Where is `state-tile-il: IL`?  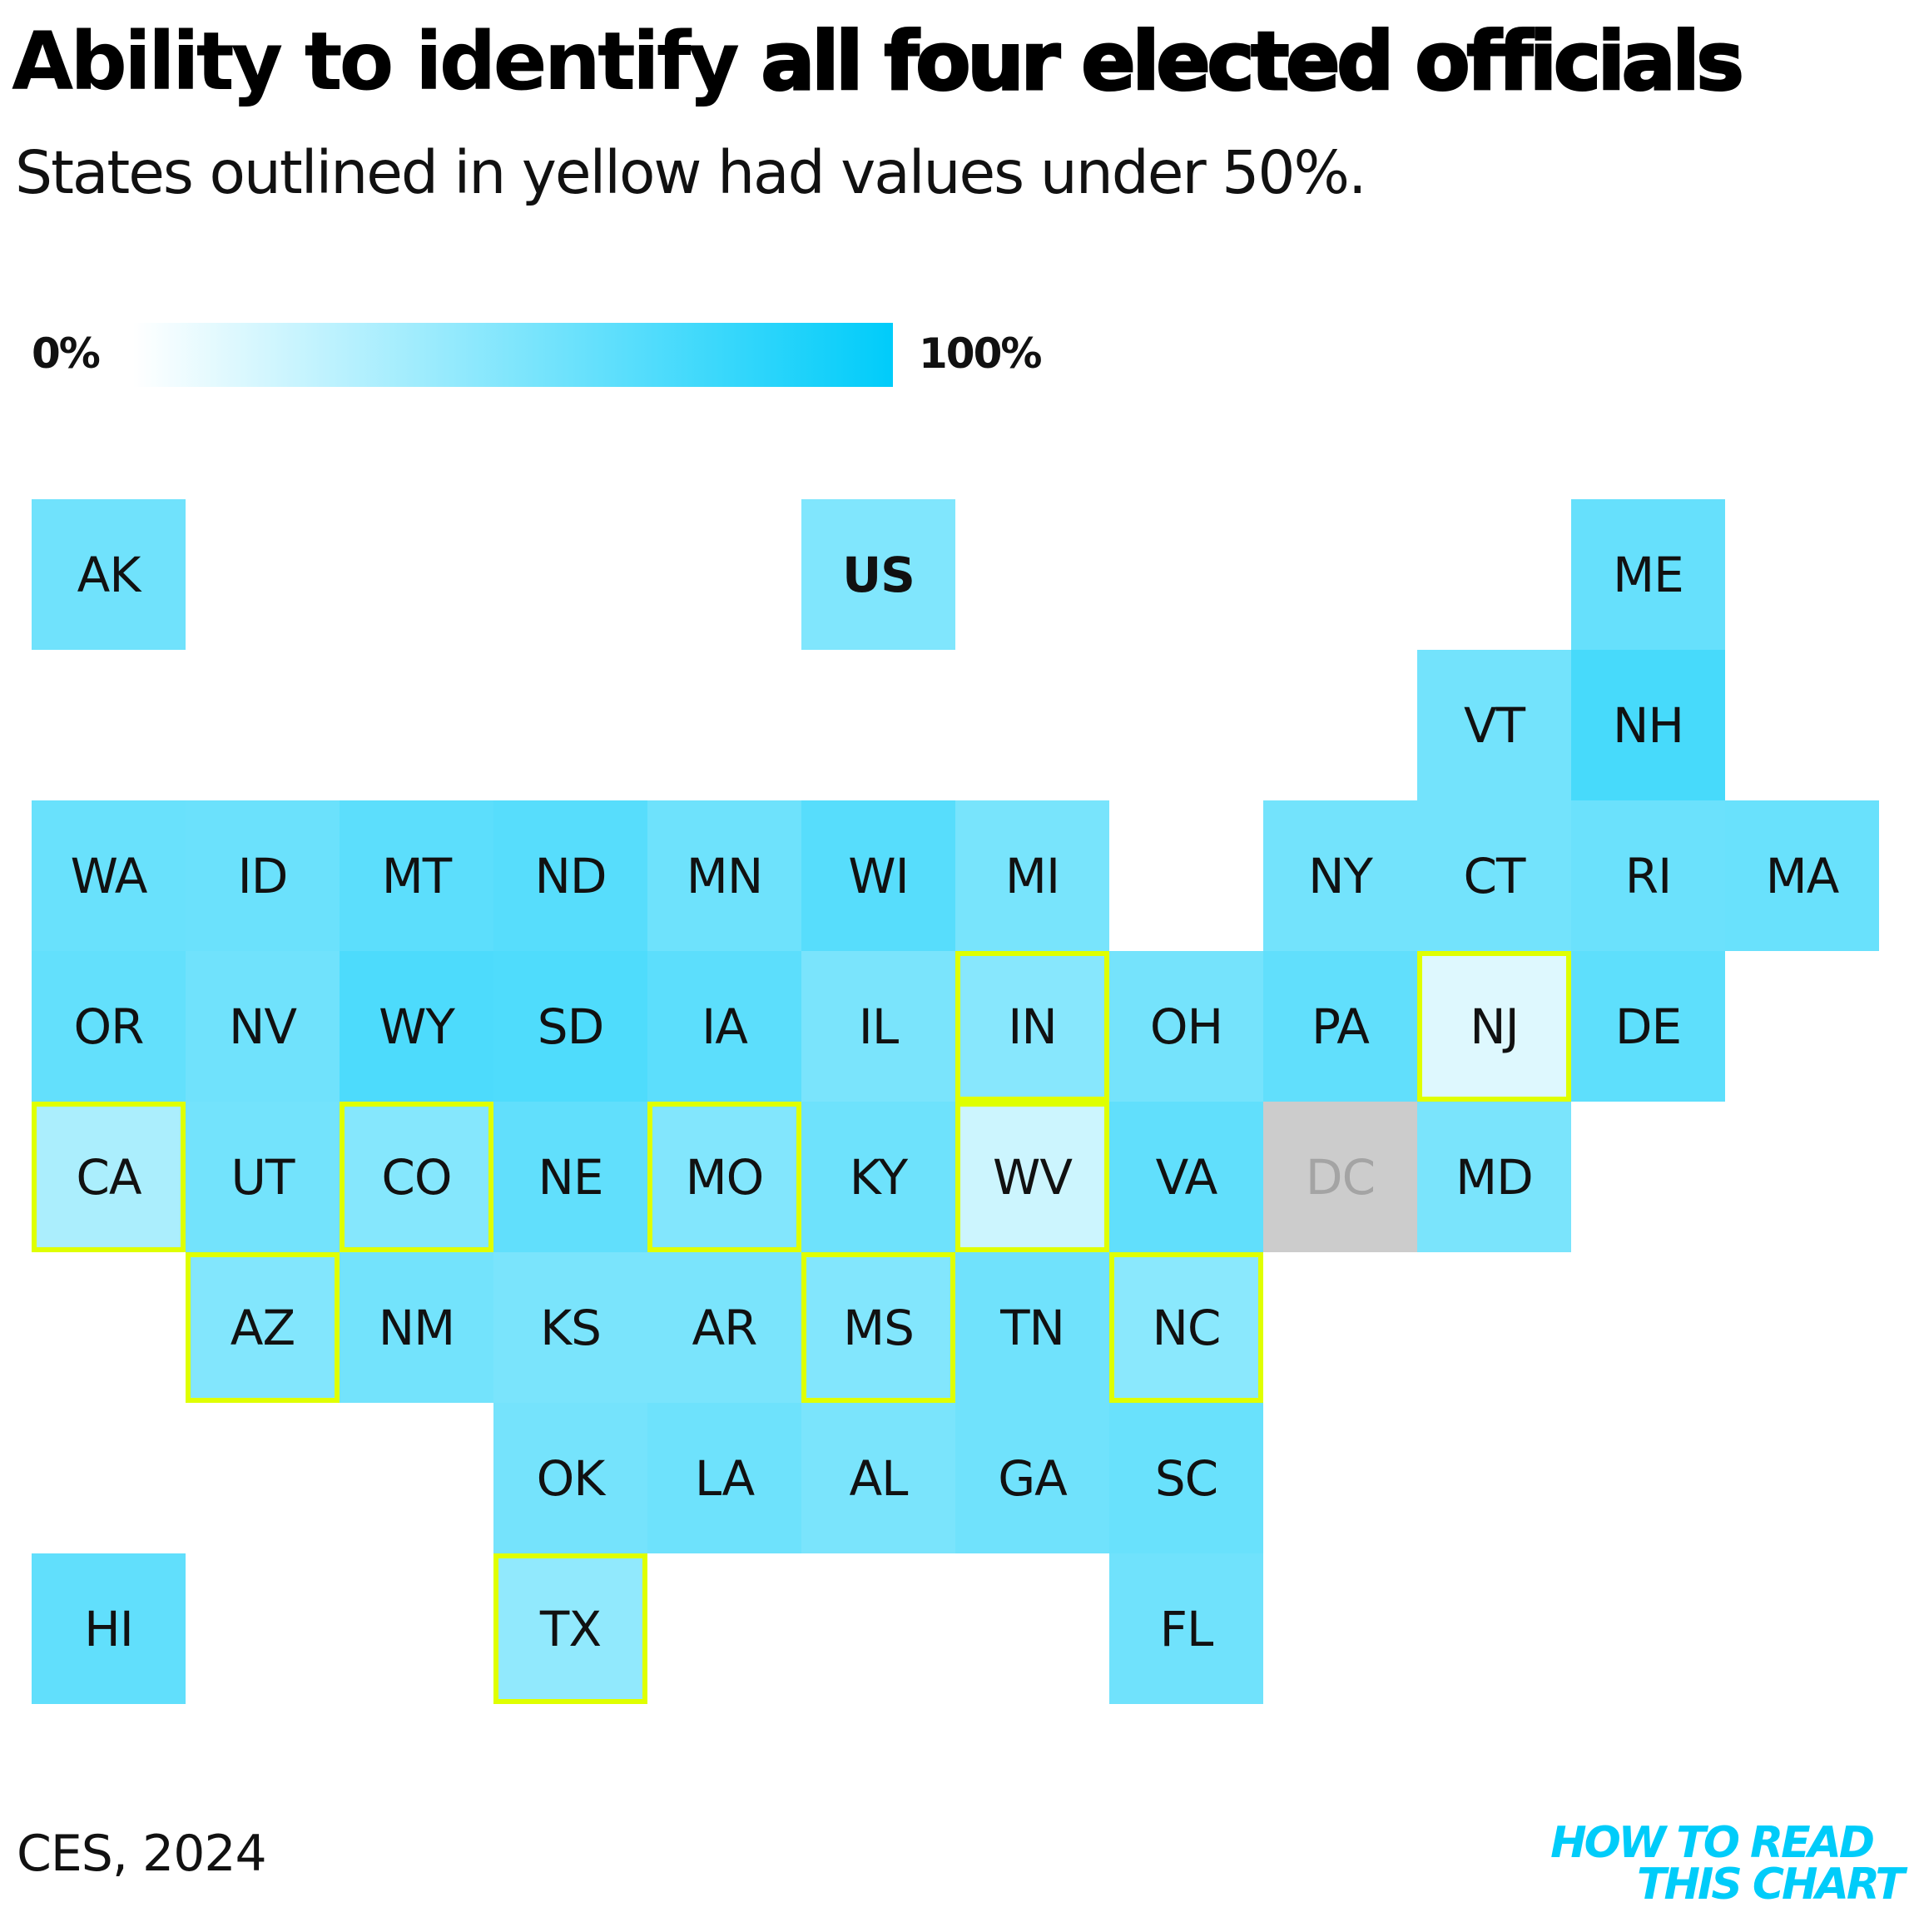 state-tile-il: IL is located at coordinates (878, 1026).